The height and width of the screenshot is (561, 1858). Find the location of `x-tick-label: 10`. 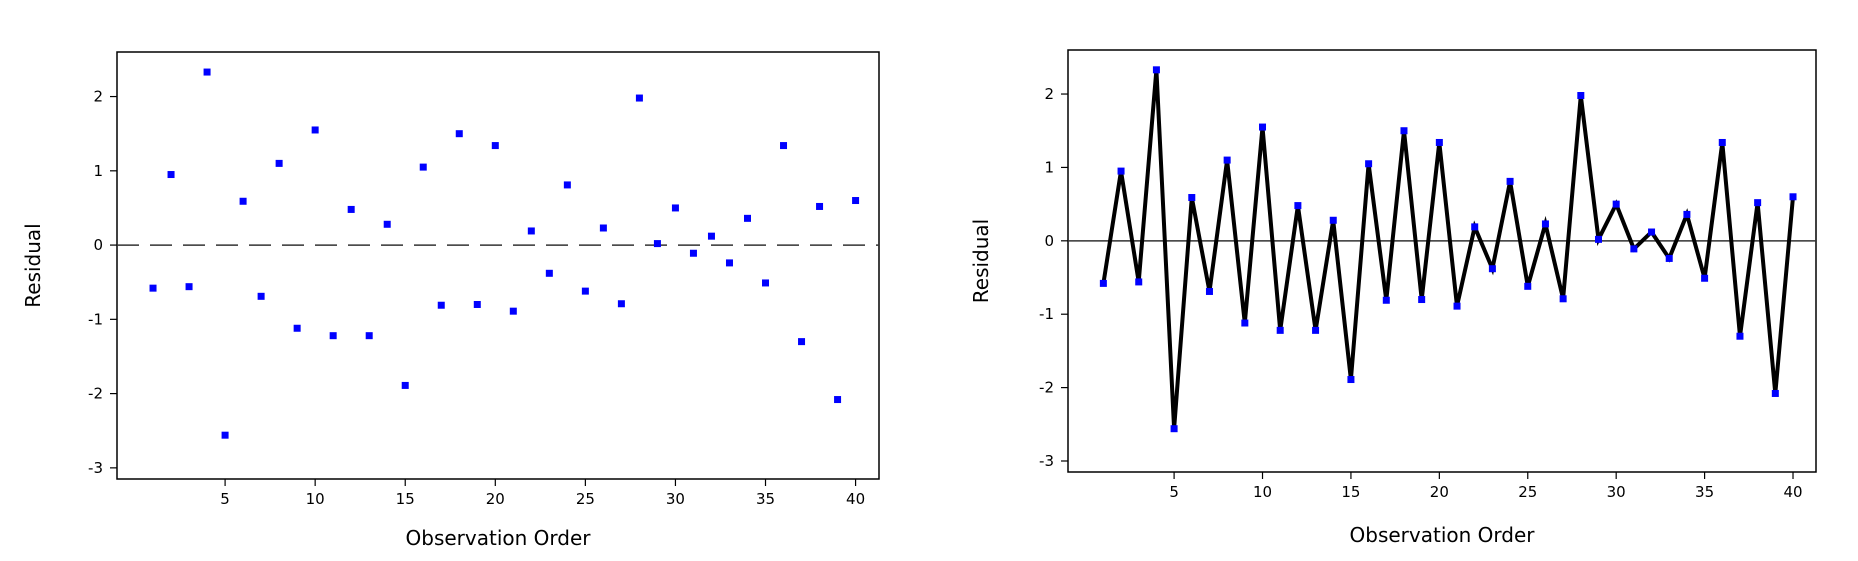

x-tick-label: 10 is located at coordinates (315, 499).